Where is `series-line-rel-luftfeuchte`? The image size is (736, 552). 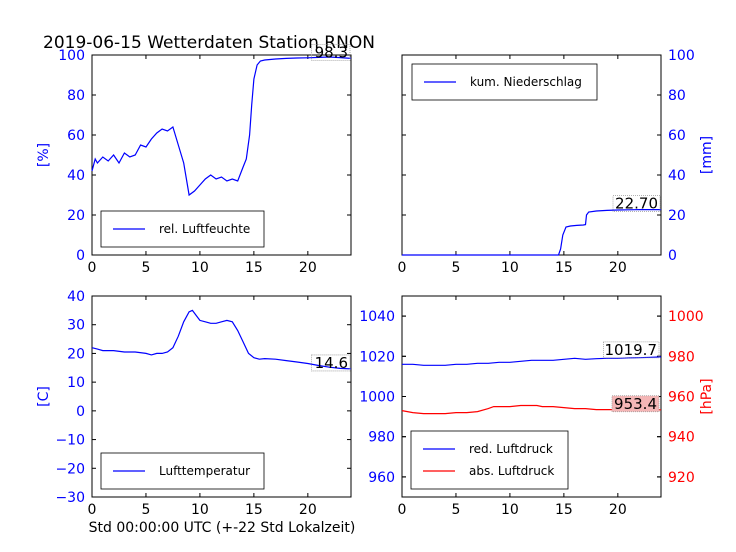
series-line-rel-luftfeuchte is located at coordinates (221, 126).